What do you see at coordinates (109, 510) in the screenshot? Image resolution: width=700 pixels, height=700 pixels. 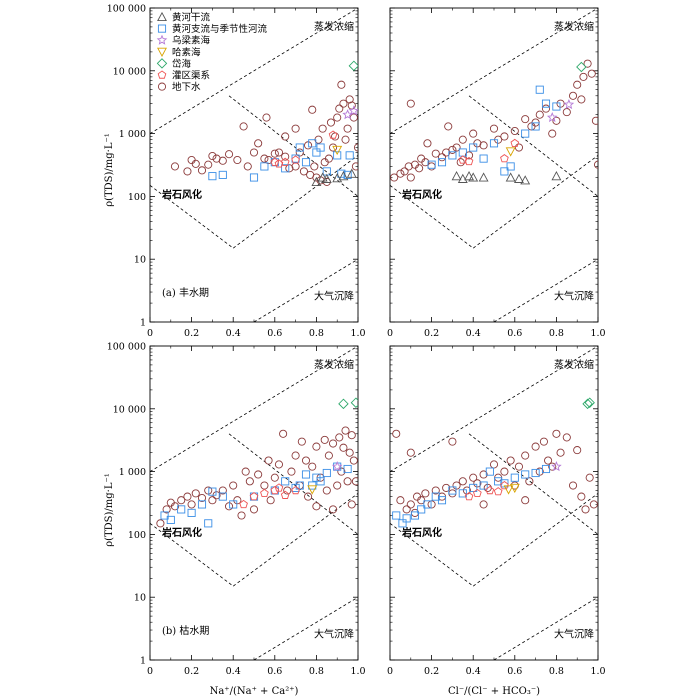 I see `y-axis-label-bottom: ρ(TDS)/mg·L⁻¹` at bounding box center [109, 510].